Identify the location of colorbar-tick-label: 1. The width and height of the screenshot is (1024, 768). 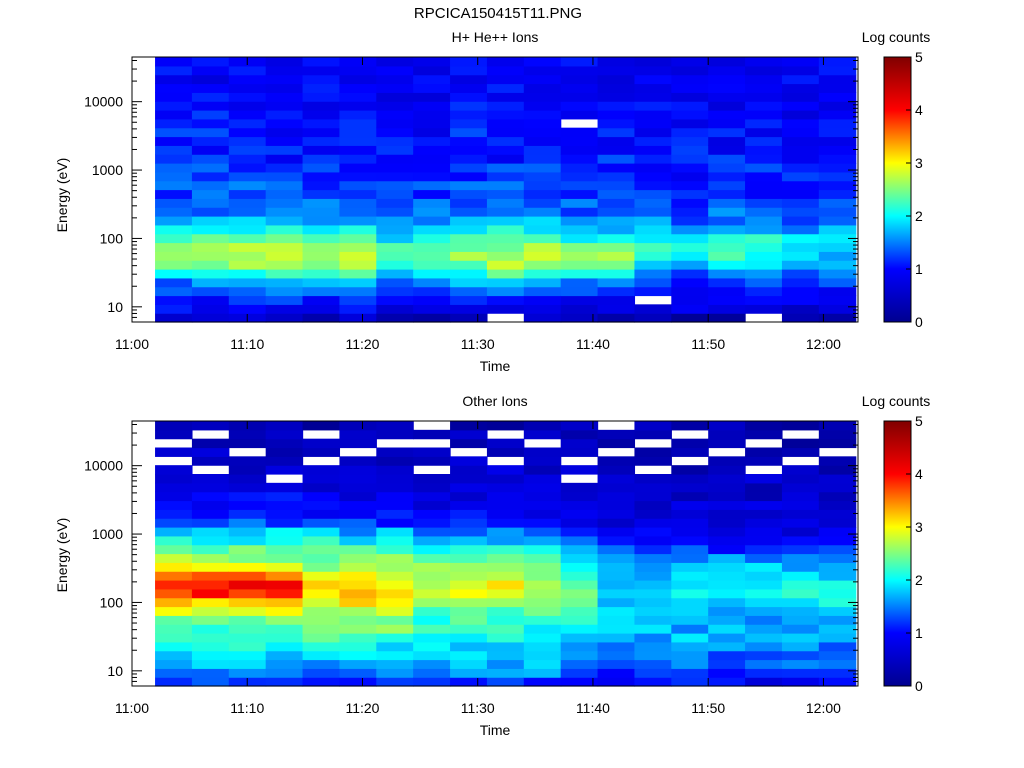
(919, 633).